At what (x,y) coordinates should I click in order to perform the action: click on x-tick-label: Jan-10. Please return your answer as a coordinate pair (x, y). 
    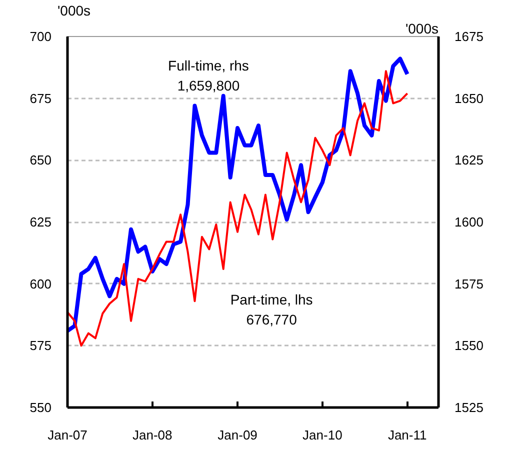
    Looking at the image, I should click on (322, 435).